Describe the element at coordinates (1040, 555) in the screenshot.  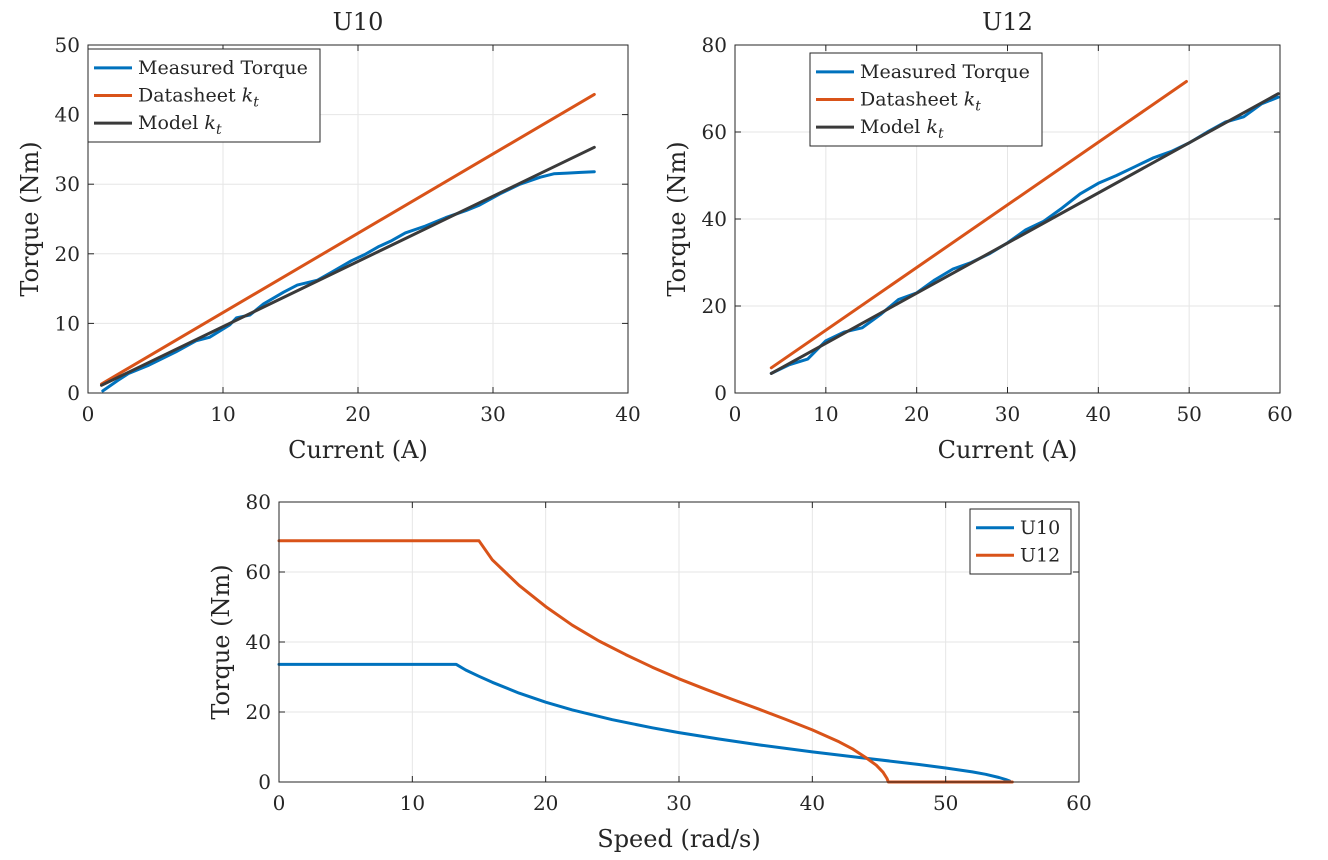
I see `legend-label-1: U12` at that location.